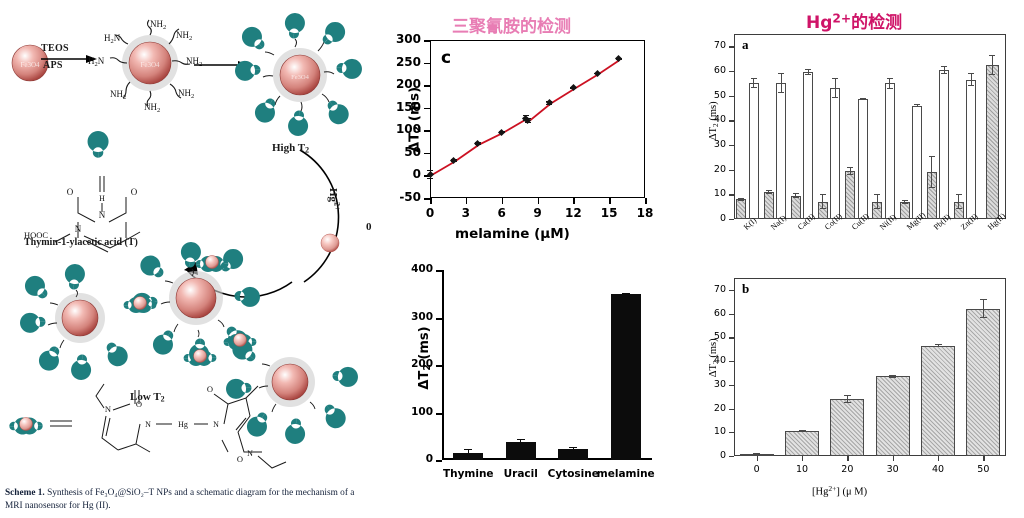  I want to click on nucleobase-plot-area, so click(547, 365).